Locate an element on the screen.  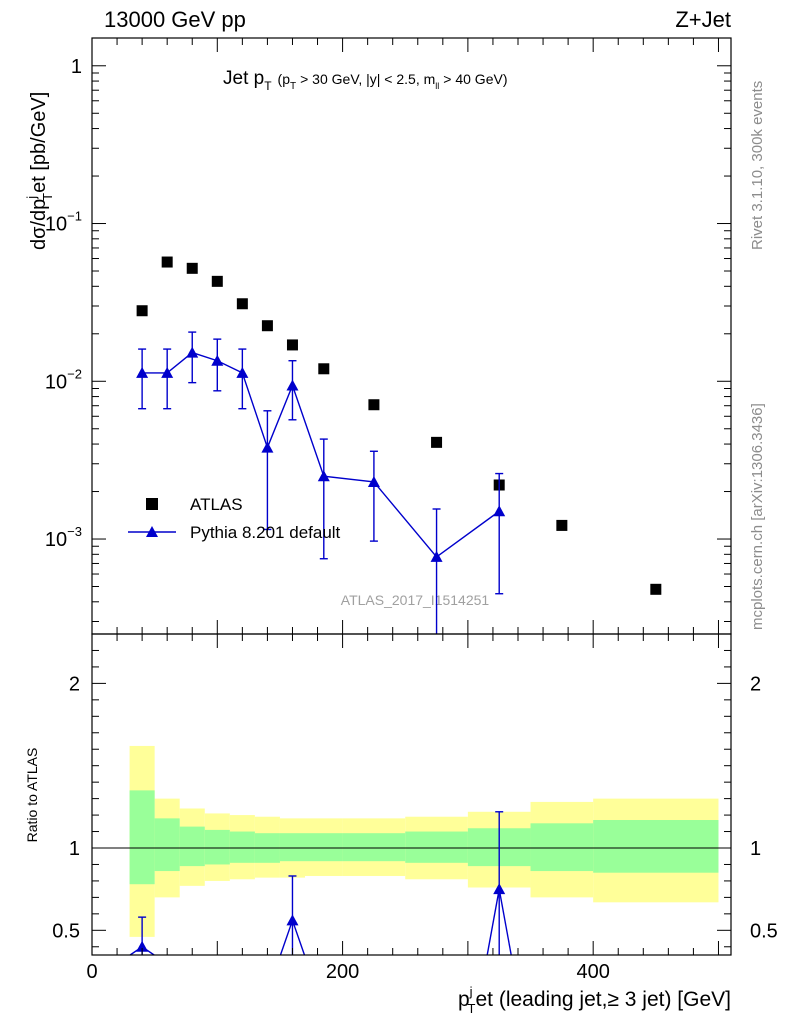
ratio-y-tick-label-right: 2 is located at coordinates (755, 684).